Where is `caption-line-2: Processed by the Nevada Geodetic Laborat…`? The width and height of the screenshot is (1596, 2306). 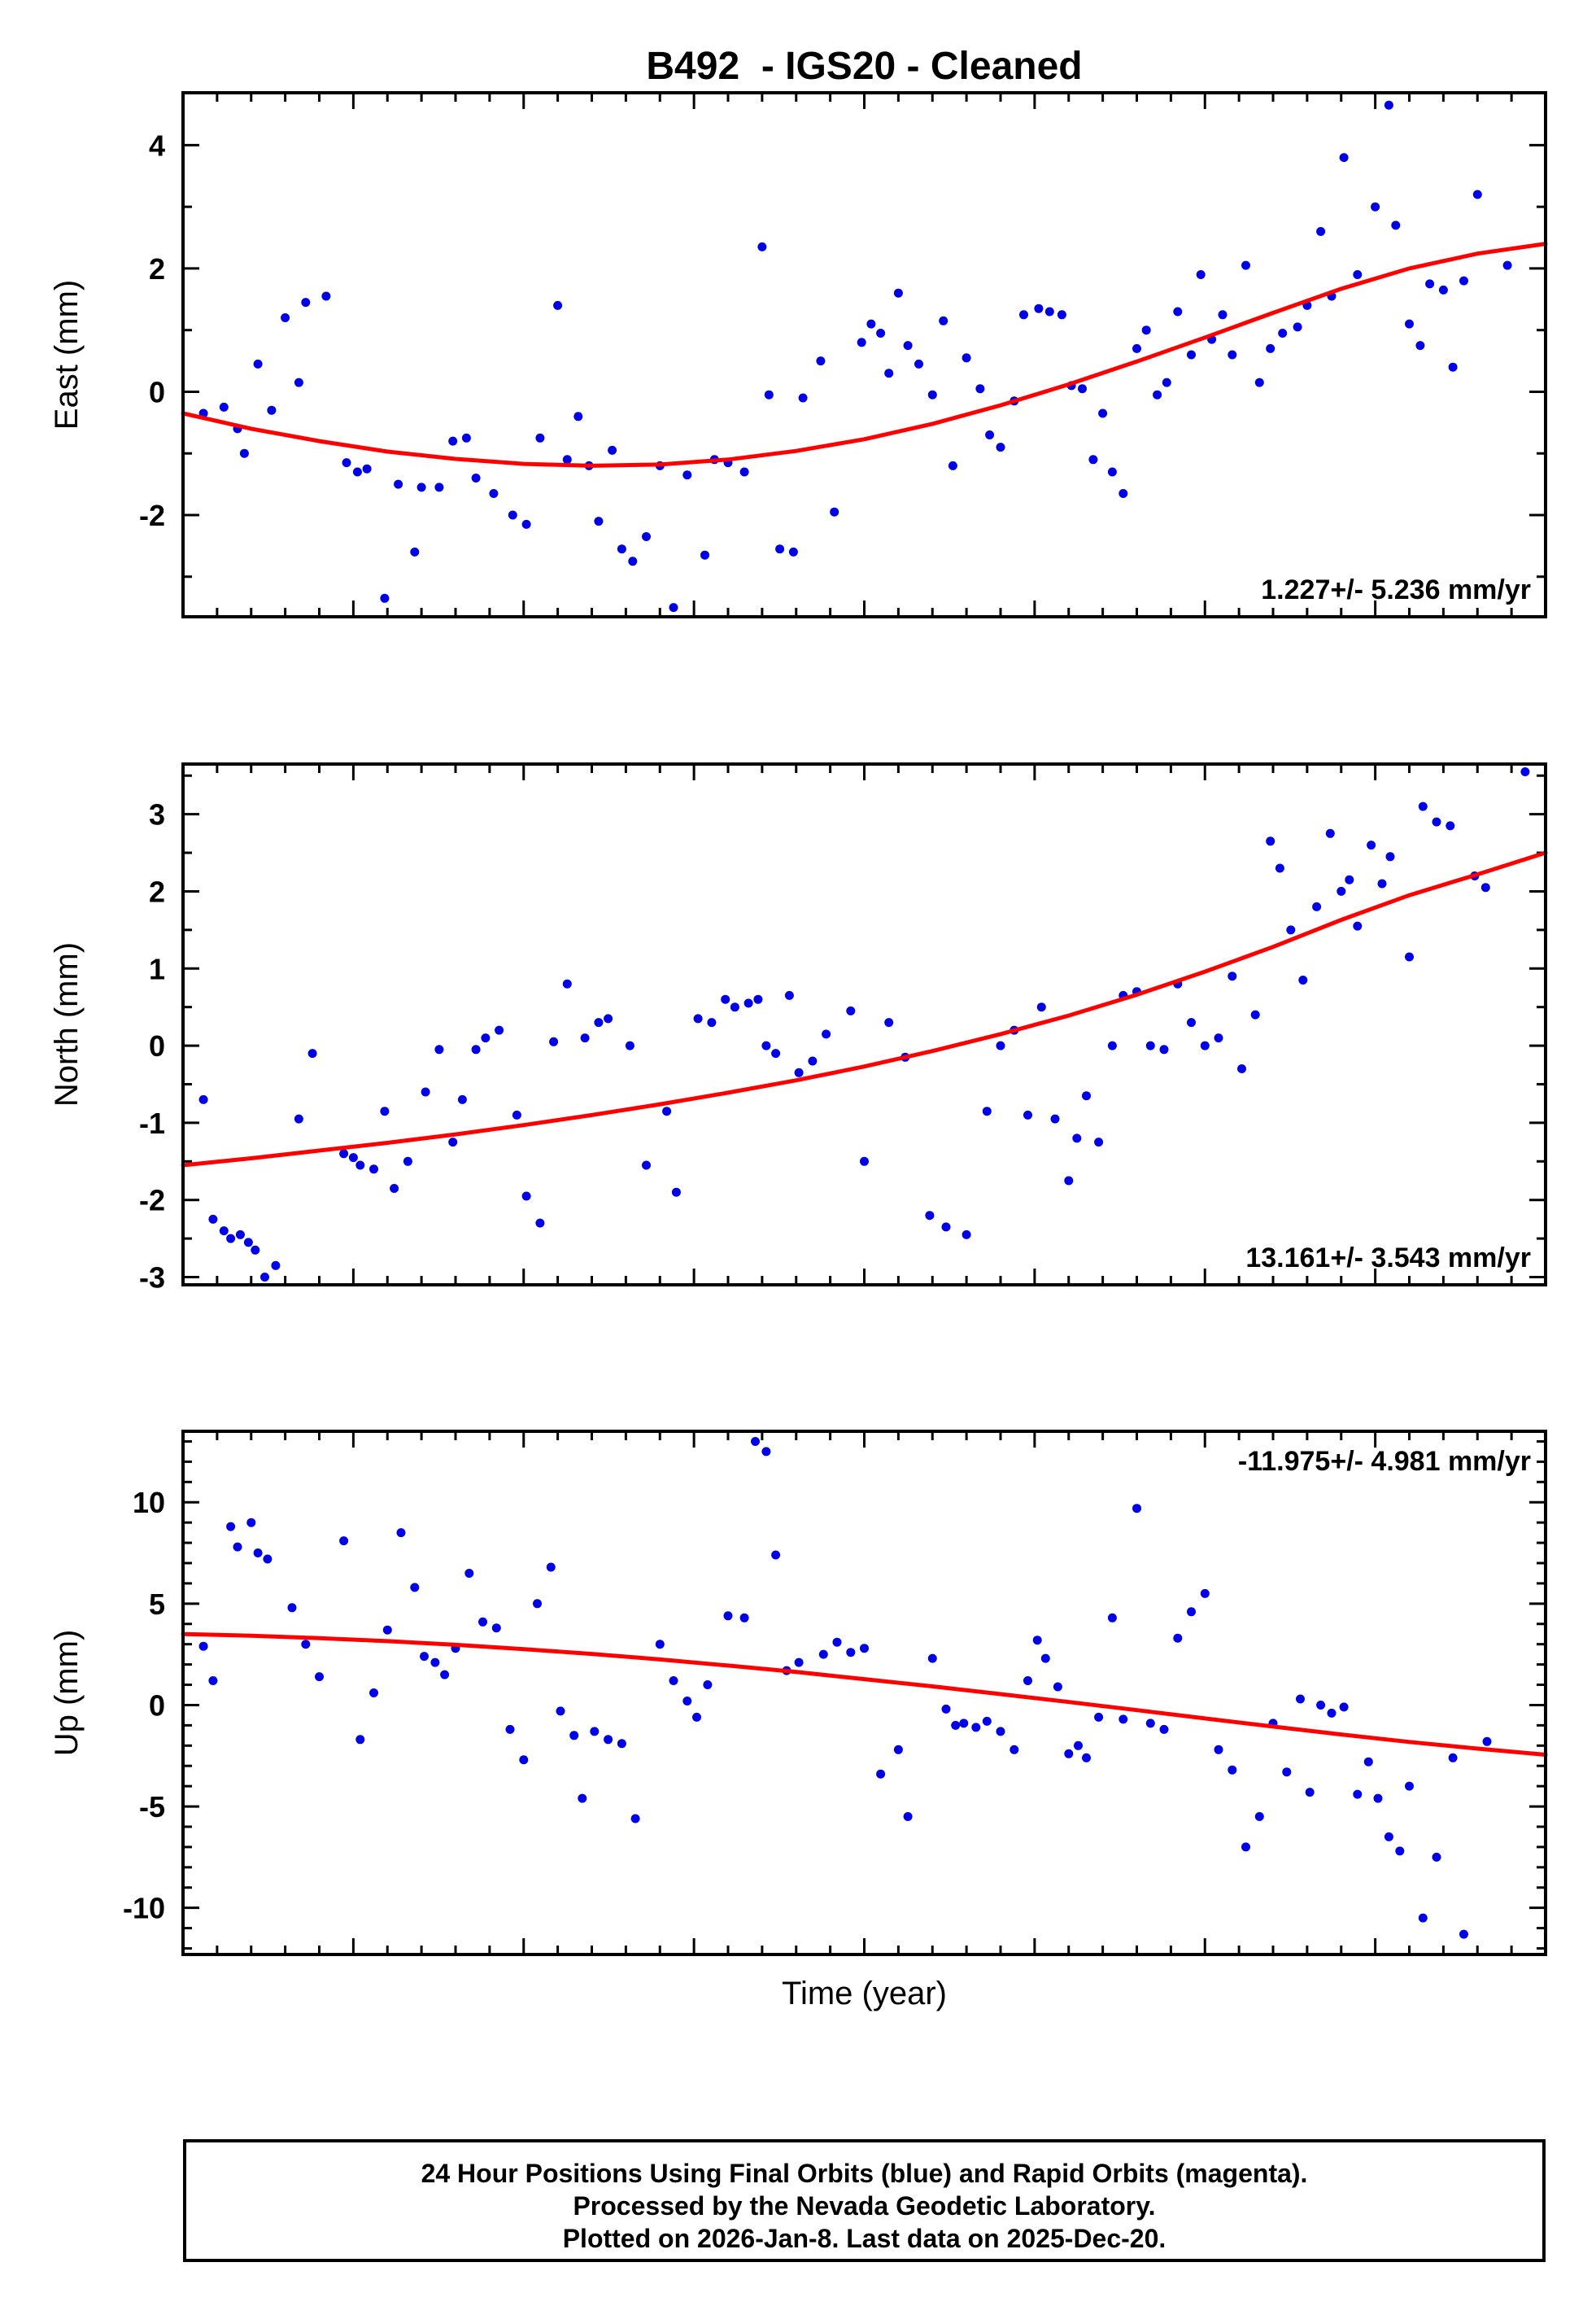
caption-line-2: Processed by the Nevada Geodetic Laborat… is located at coordinates (864, 2206).